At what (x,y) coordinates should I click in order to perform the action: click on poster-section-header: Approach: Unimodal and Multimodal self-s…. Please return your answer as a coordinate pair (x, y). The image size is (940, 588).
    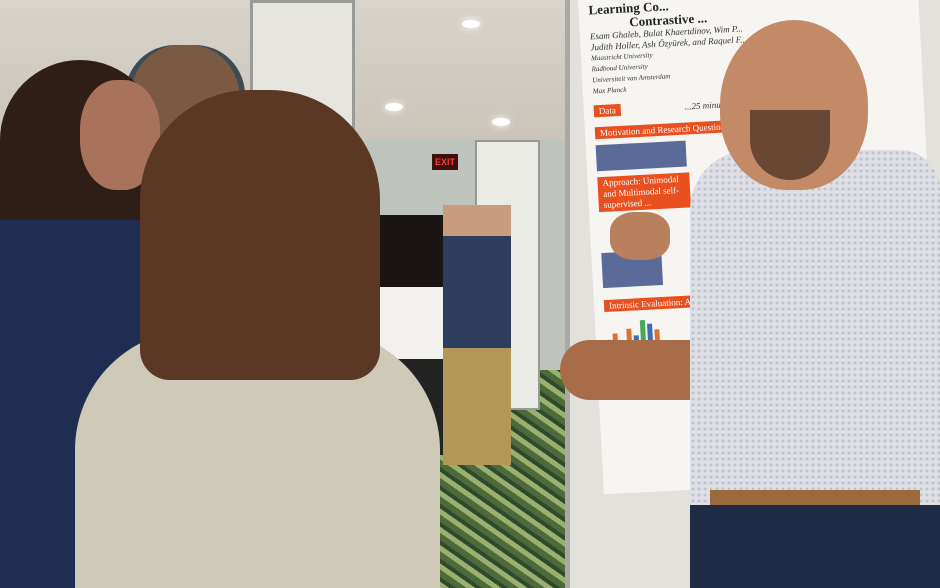
    Looking at the image, I should click on (644, 192).